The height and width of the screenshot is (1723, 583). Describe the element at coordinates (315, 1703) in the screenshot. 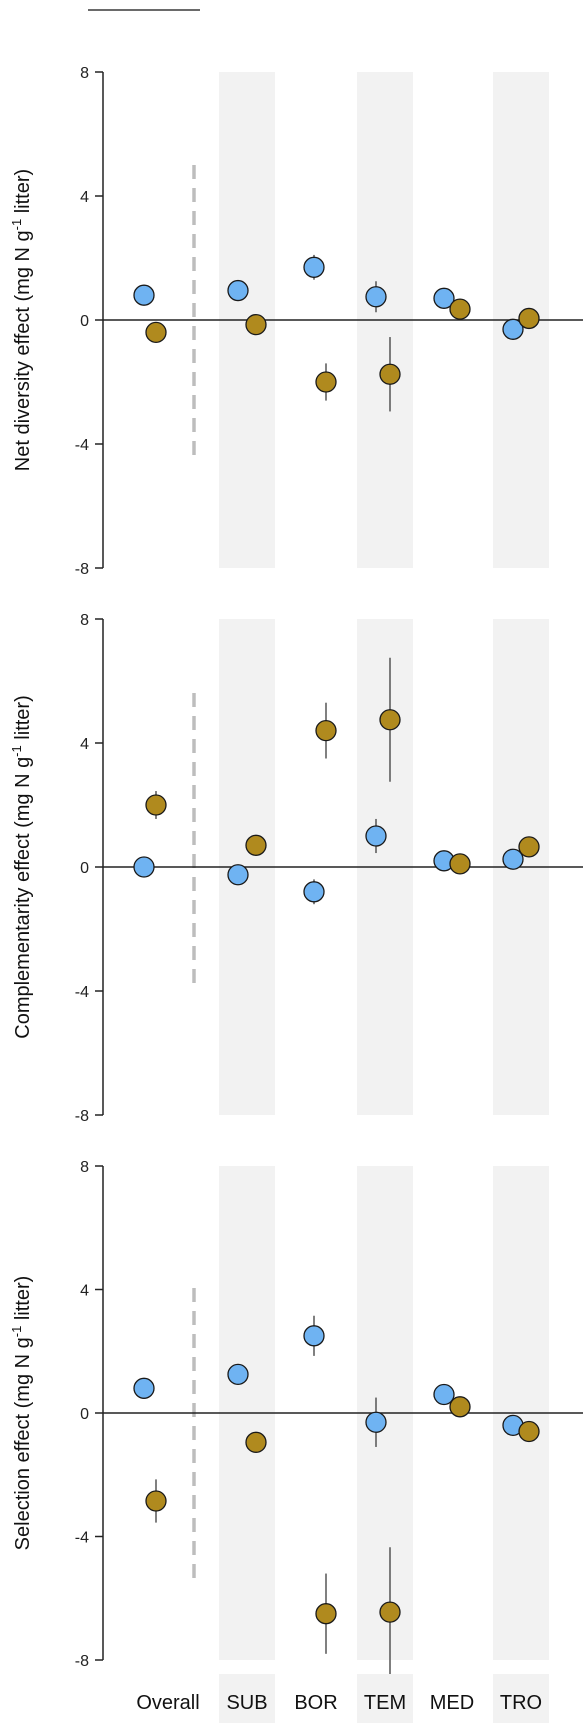

I see `category-label-bor: BOR` at that location.